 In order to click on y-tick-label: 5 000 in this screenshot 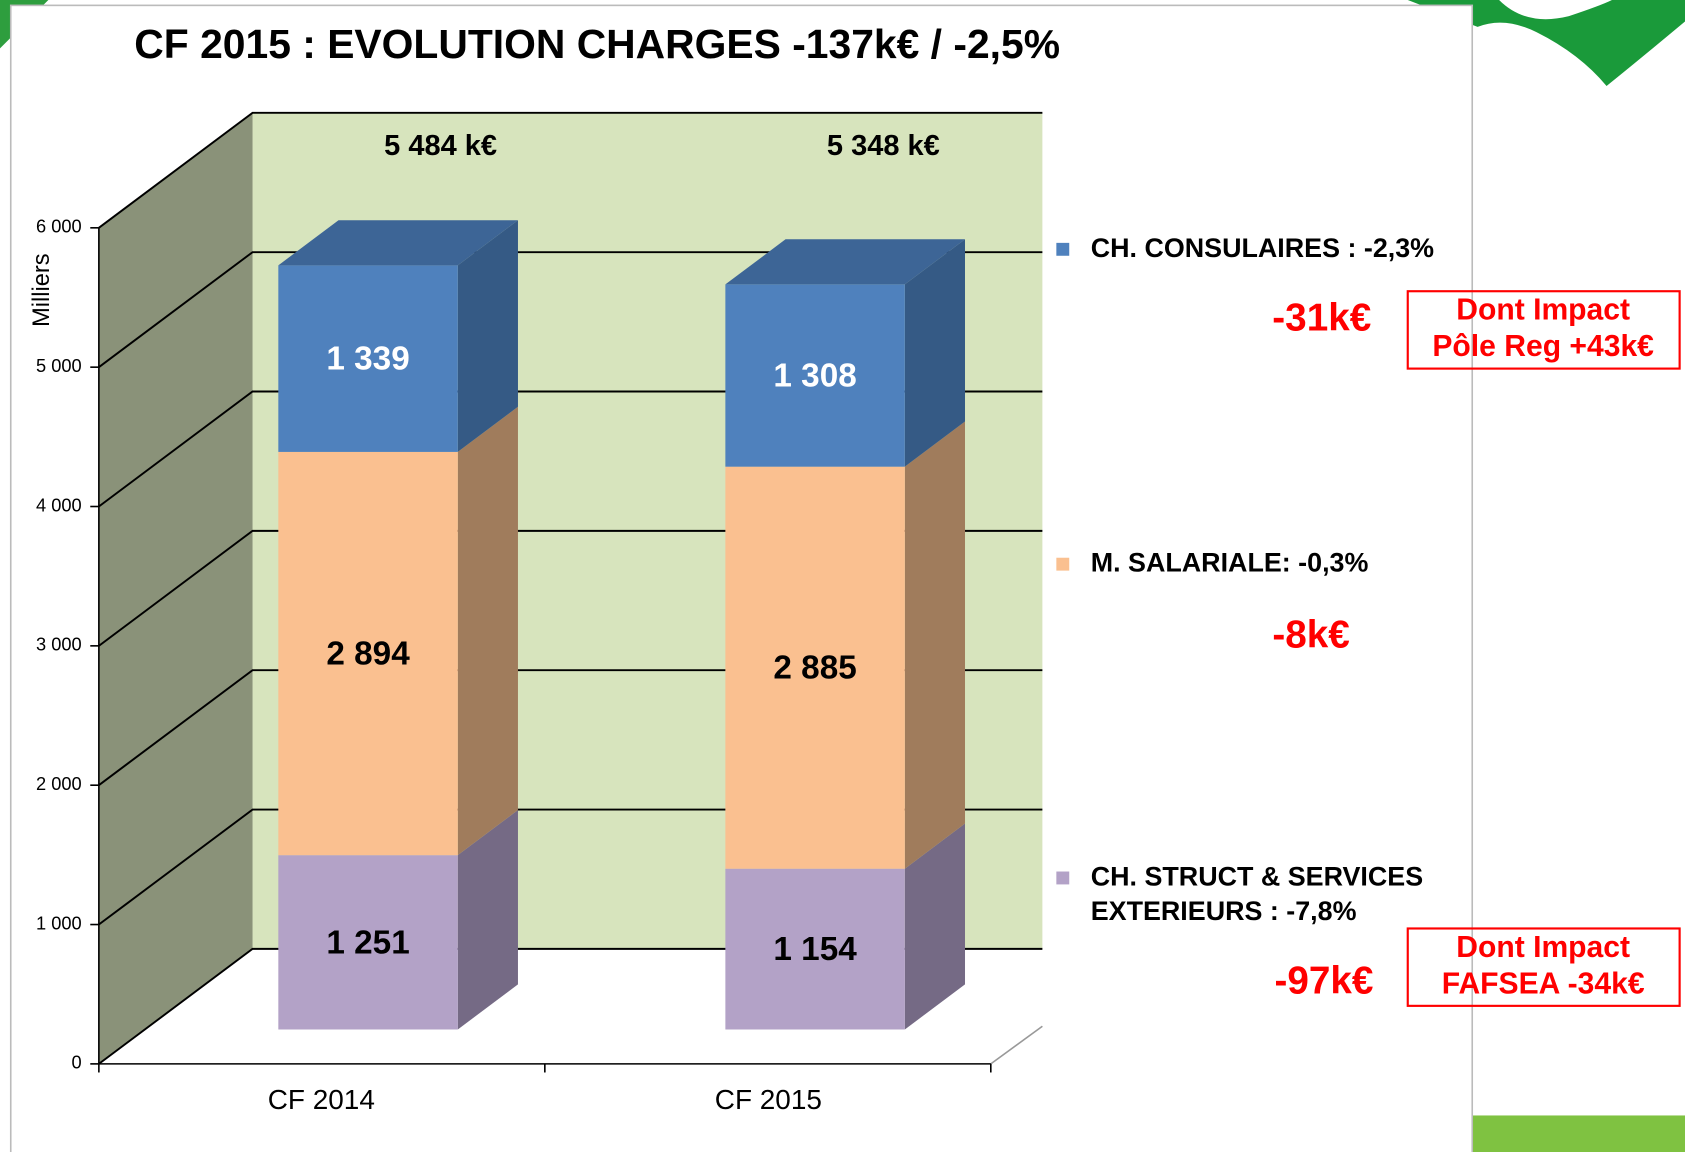, I will do `click(59, 365)`.